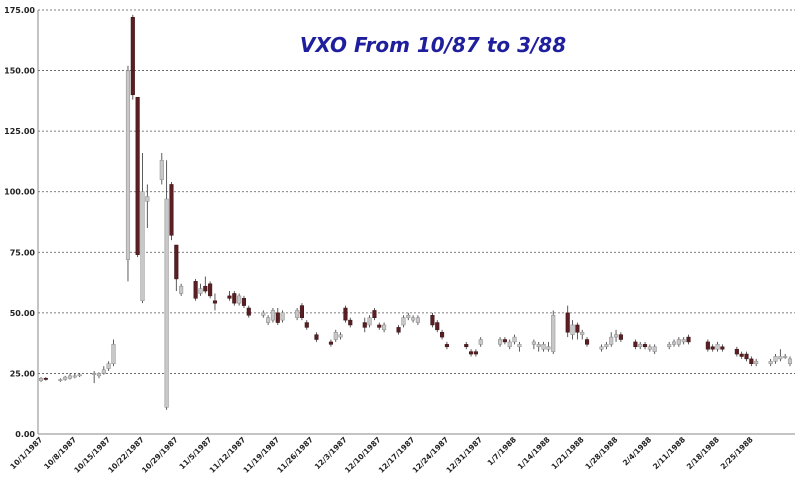  I want to click on y-tick-label: 100.00, so click(19, 192).